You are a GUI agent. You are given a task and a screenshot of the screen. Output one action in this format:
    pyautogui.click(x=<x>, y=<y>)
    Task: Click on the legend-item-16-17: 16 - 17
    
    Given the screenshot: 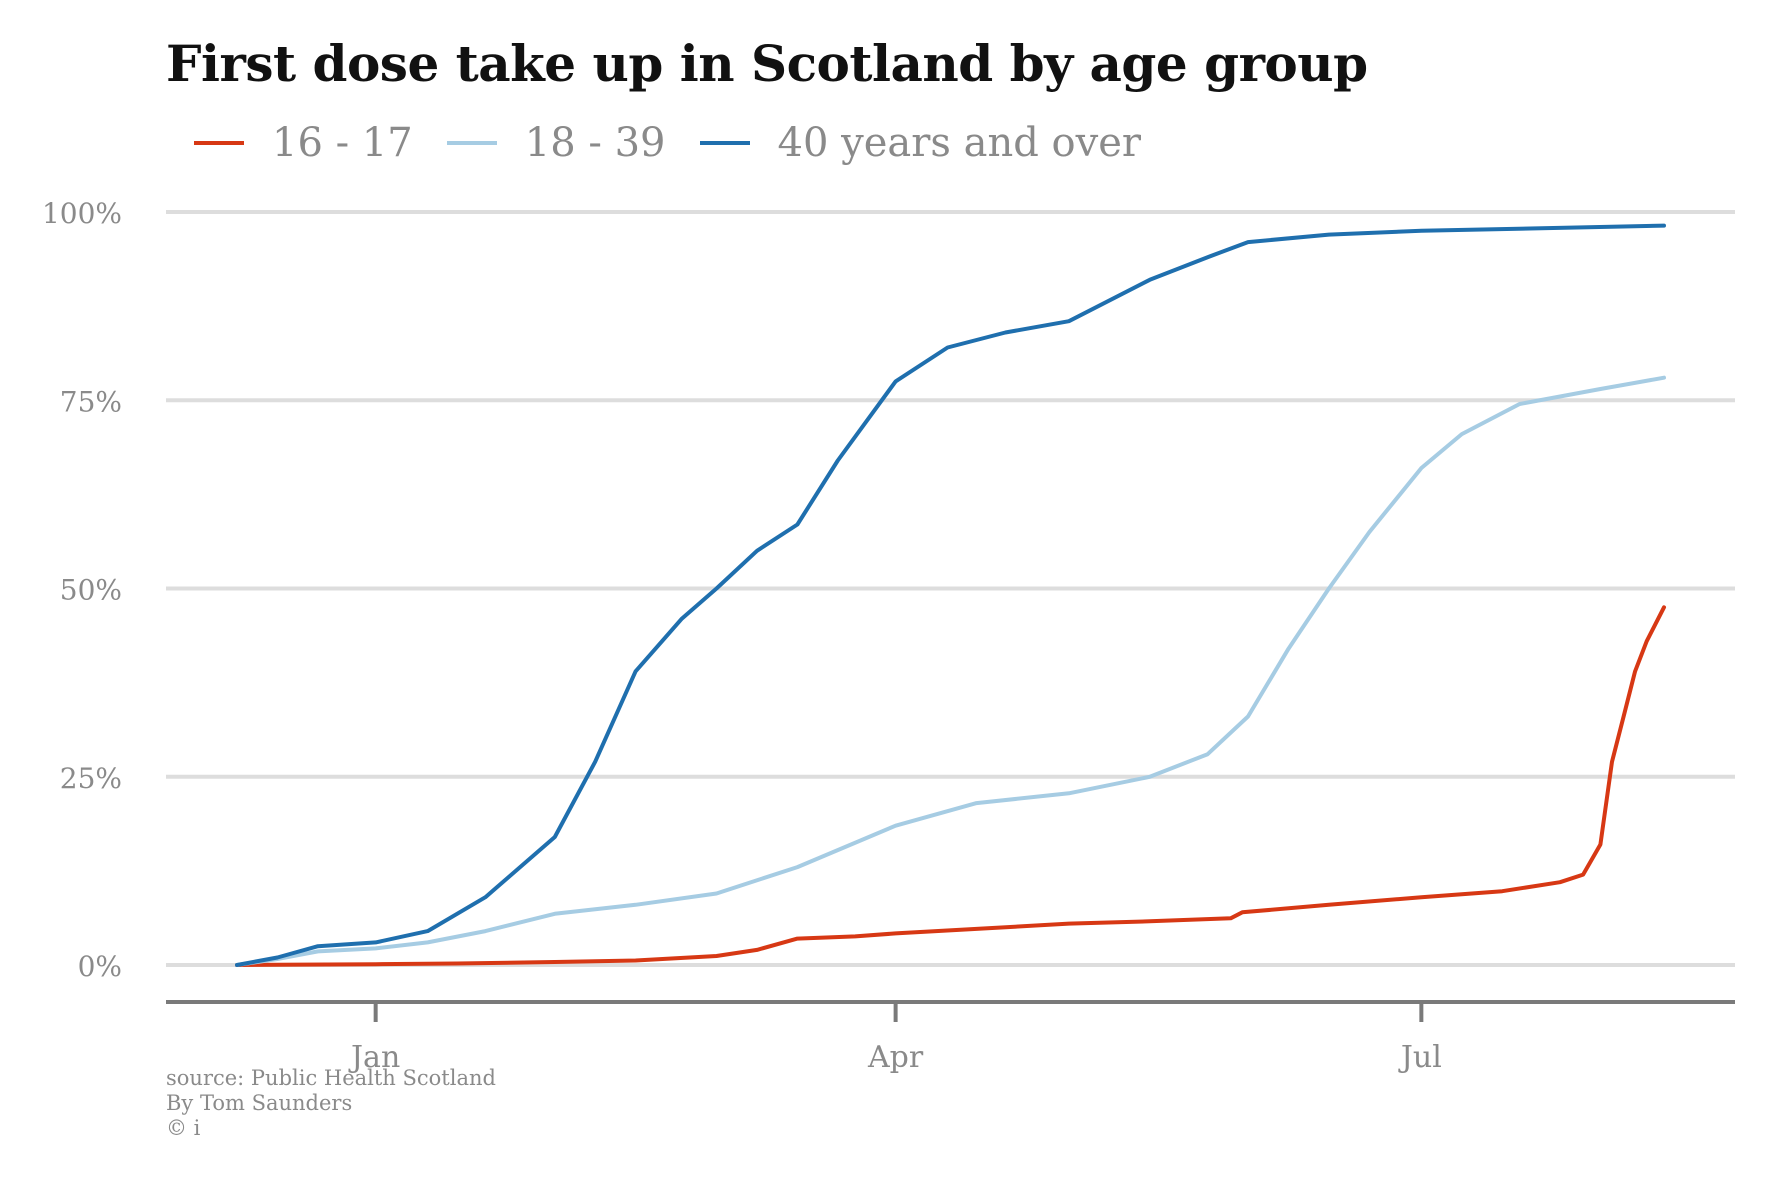 What is the action you would take?
    pyautogui.click(x=303, y=143)
    